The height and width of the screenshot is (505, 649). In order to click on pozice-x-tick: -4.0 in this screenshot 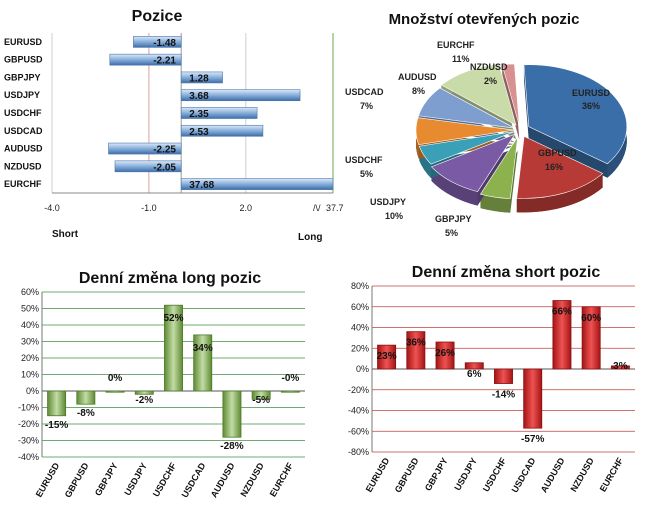, I will do `click(52, 208)`.